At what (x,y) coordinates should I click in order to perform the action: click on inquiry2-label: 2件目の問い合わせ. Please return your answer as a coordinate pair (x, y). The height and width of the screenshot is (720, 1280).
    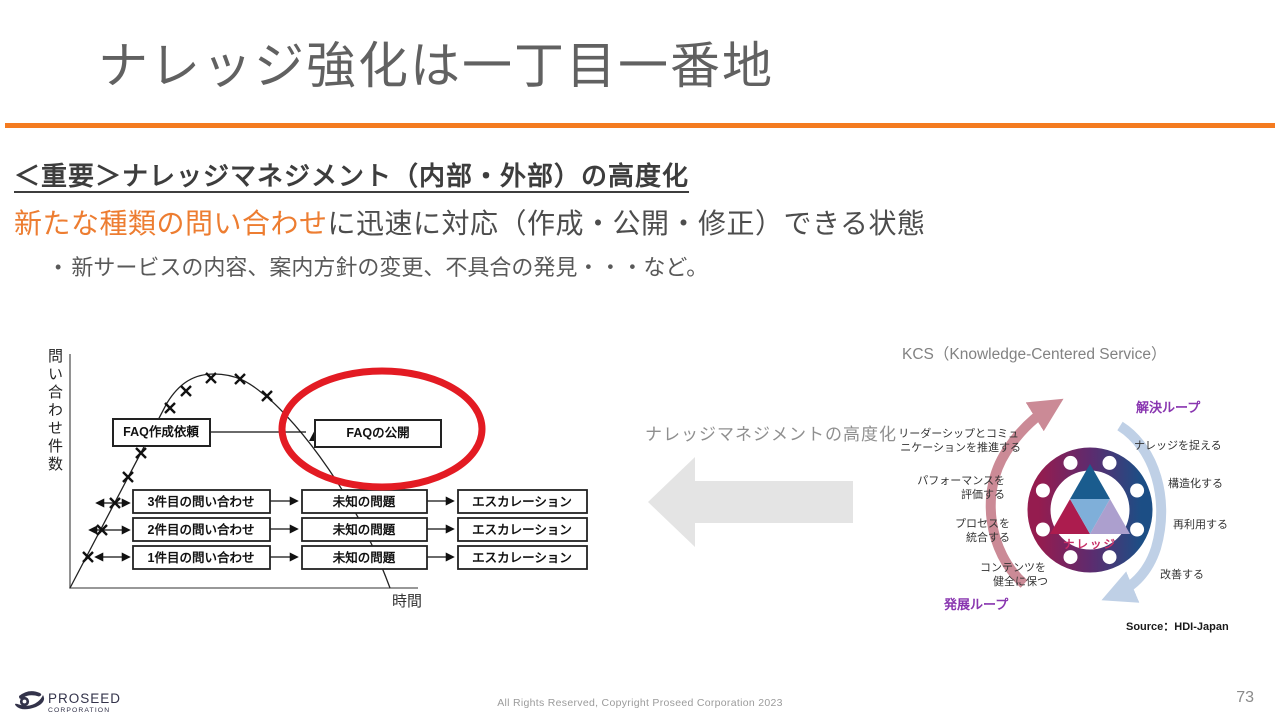
    Looking at the image, I should click on (201, 529).